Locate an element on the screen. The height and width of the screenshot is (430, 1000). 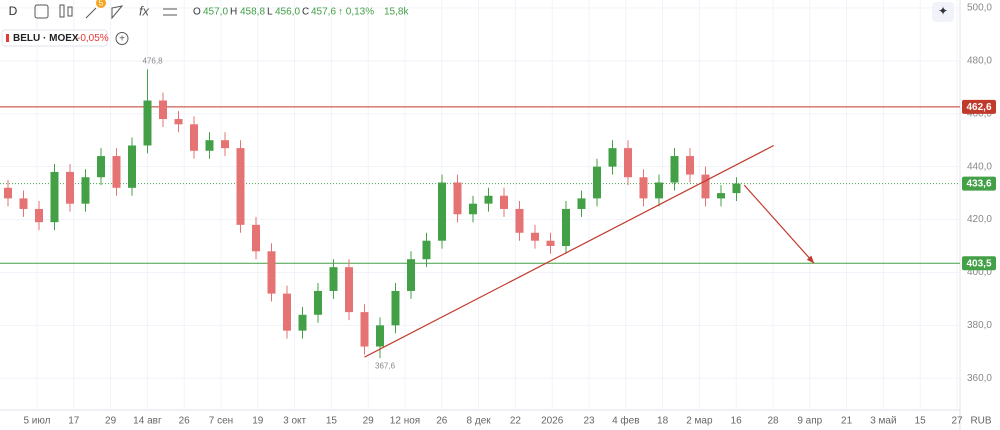
settings-icon is located at coordinates (170, 12).